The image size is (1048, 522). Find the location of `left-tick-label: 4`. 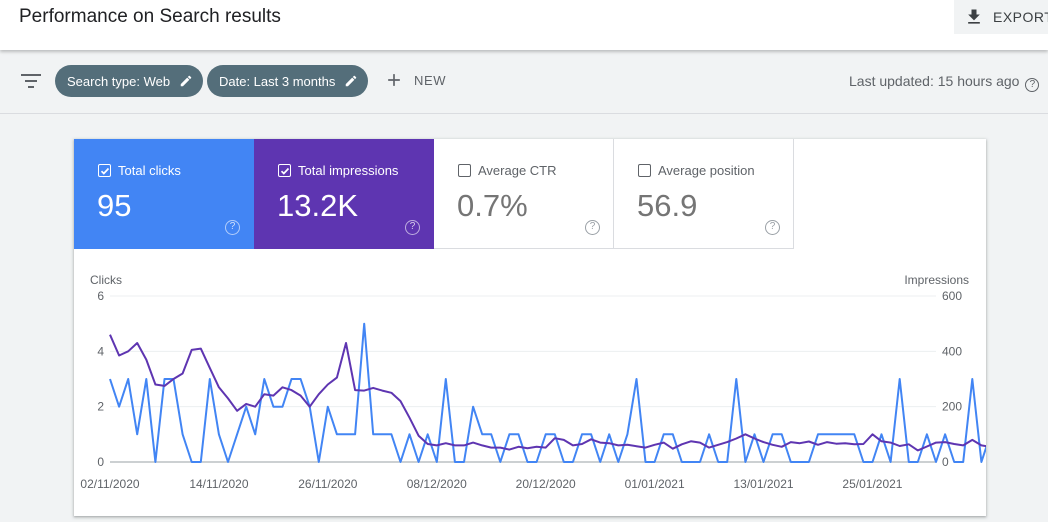

left-tick-label: 4 is located at coordinates (100, 351).